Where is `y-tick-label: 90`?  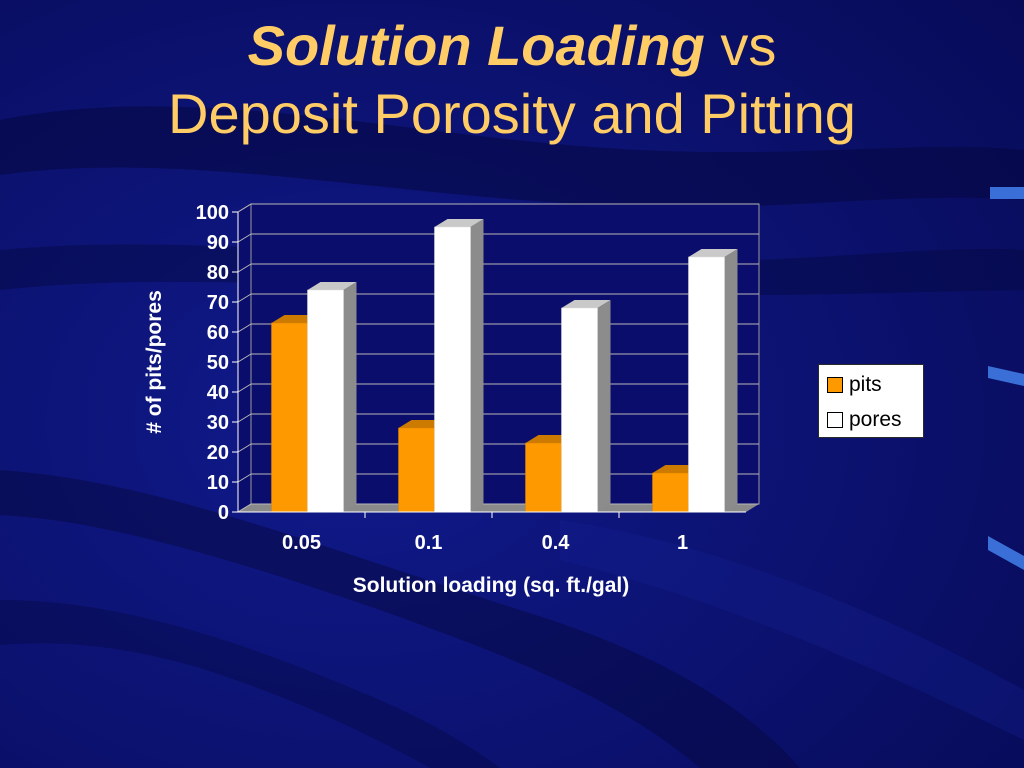 y-tick-label: 90 is located at coordinates (218, 243).